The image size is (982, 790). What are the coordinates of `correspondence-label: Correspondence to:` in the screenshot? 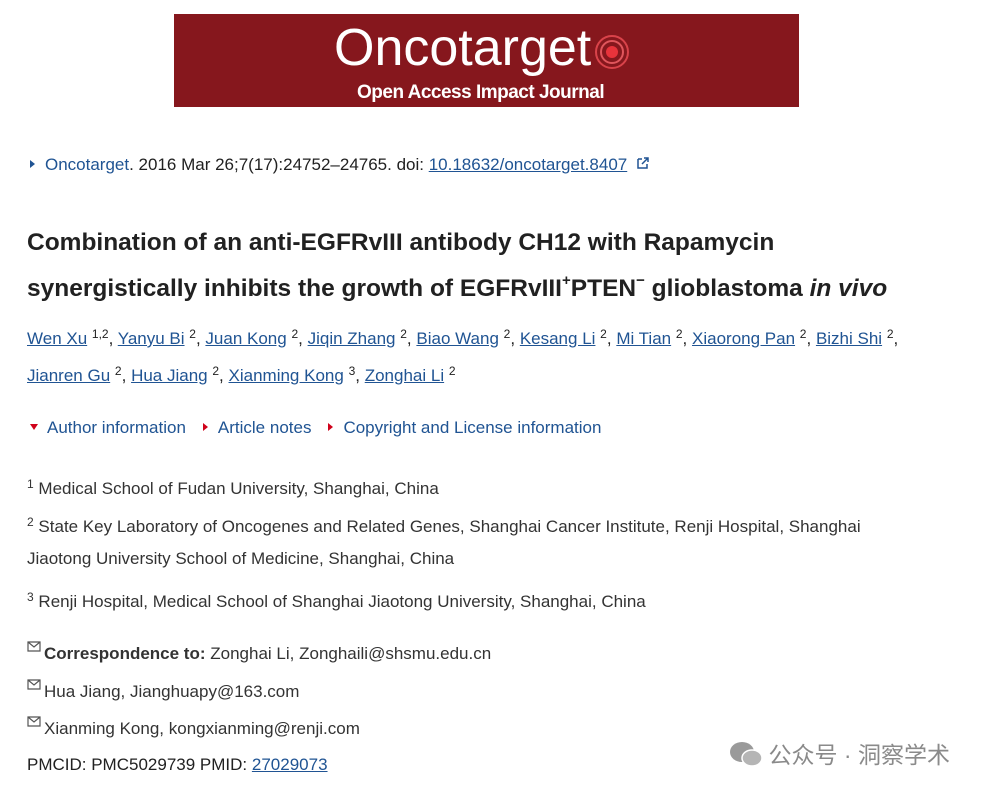 It's located at (125, 653).